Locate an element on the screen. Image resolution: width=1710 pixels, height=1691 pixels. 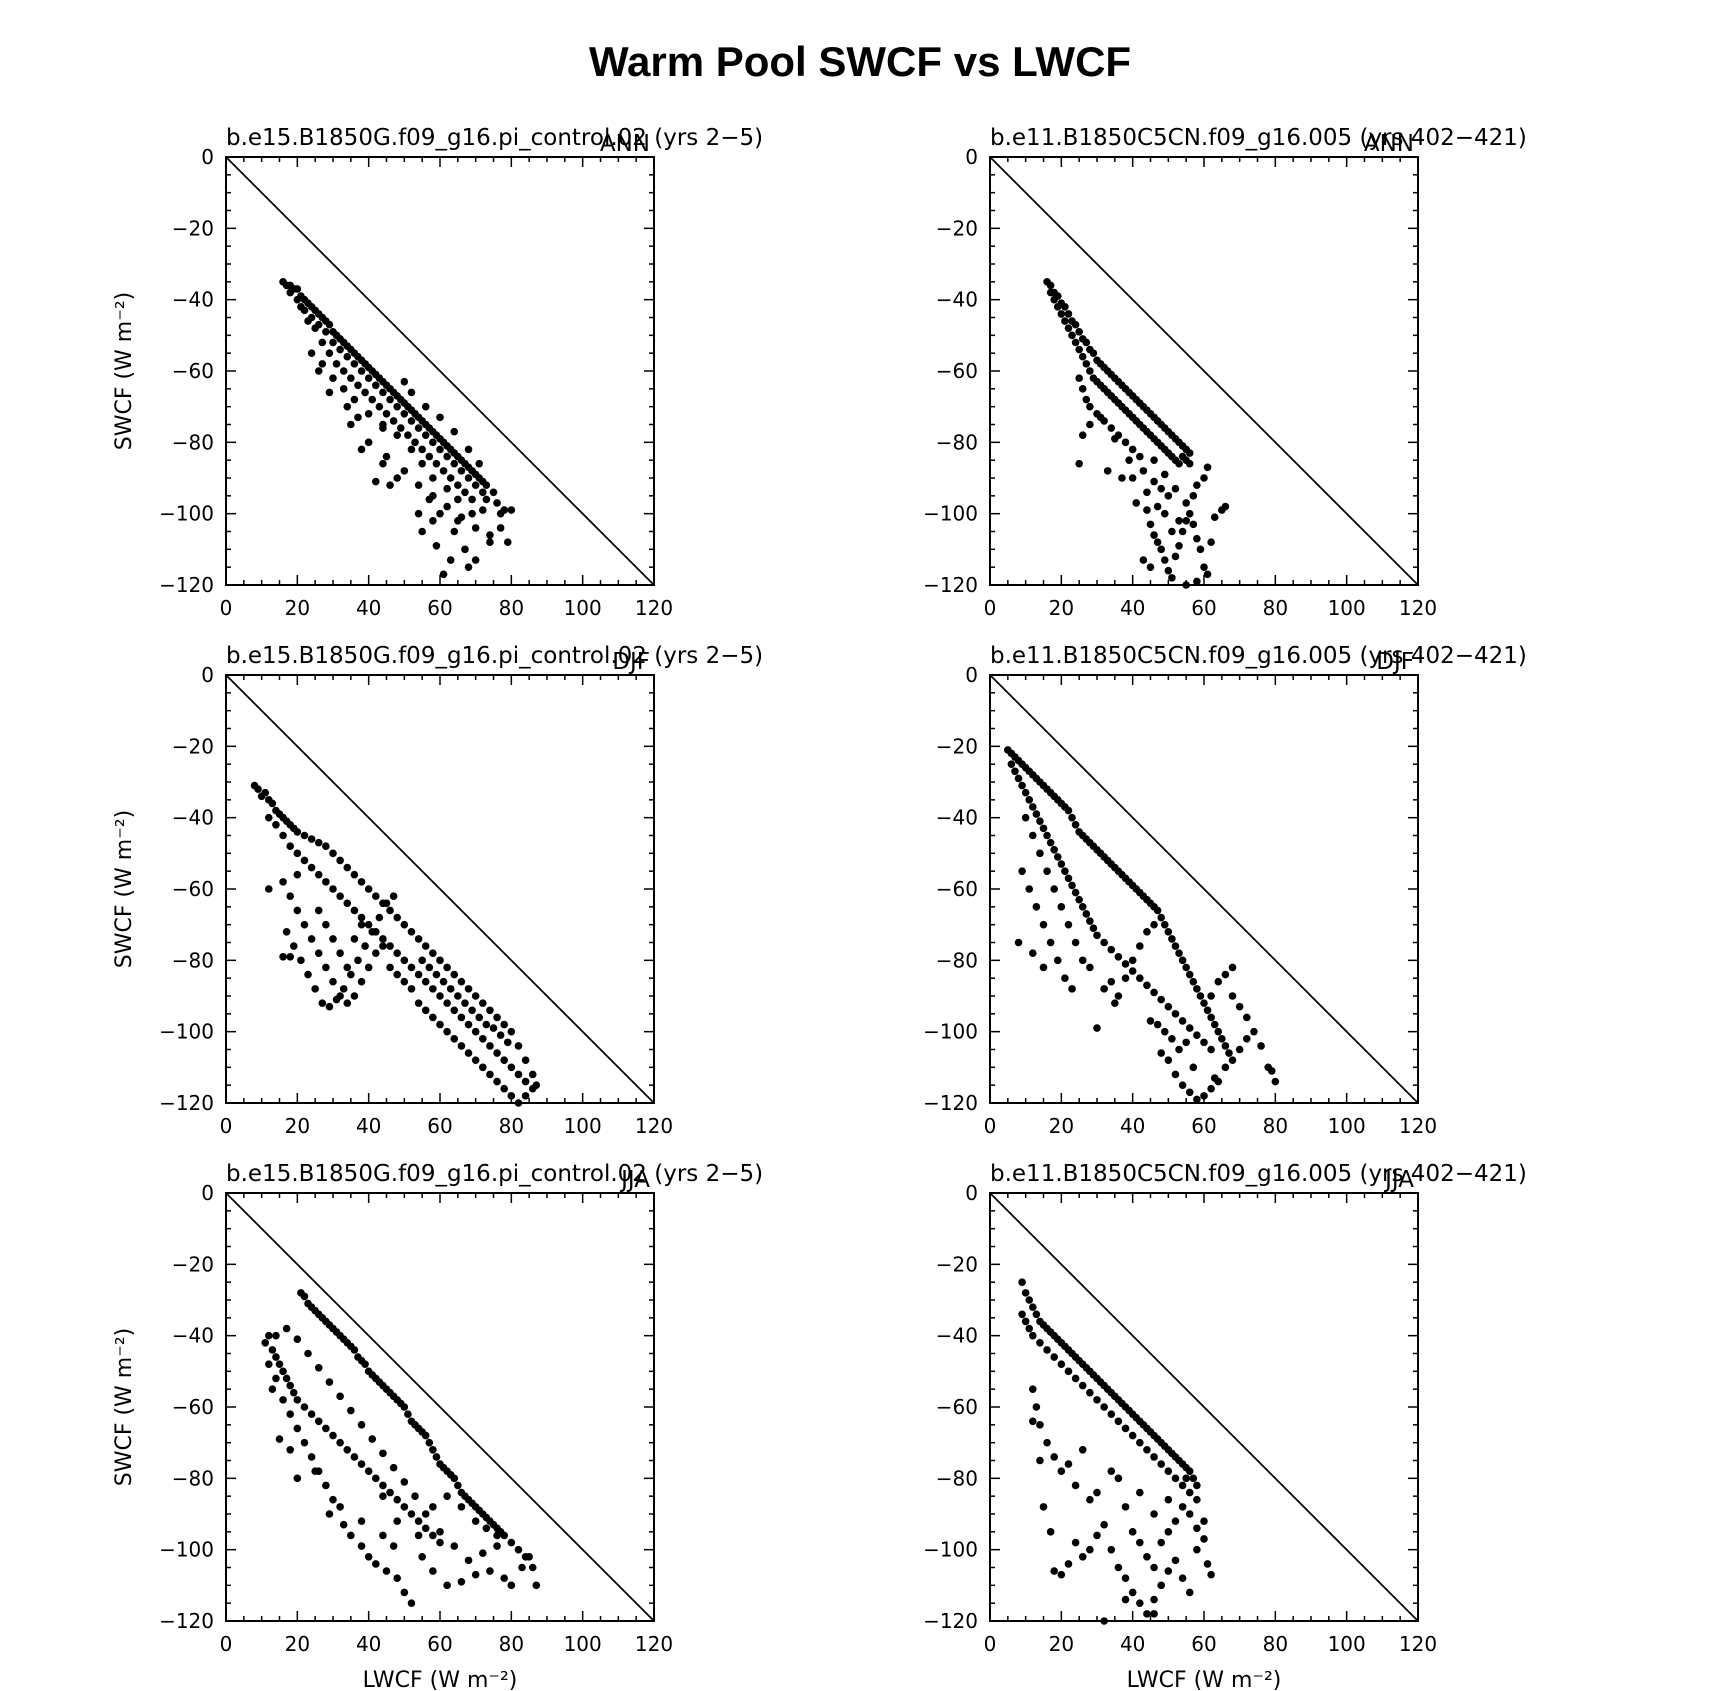
reference-line is located at coordinates (440, 1407).